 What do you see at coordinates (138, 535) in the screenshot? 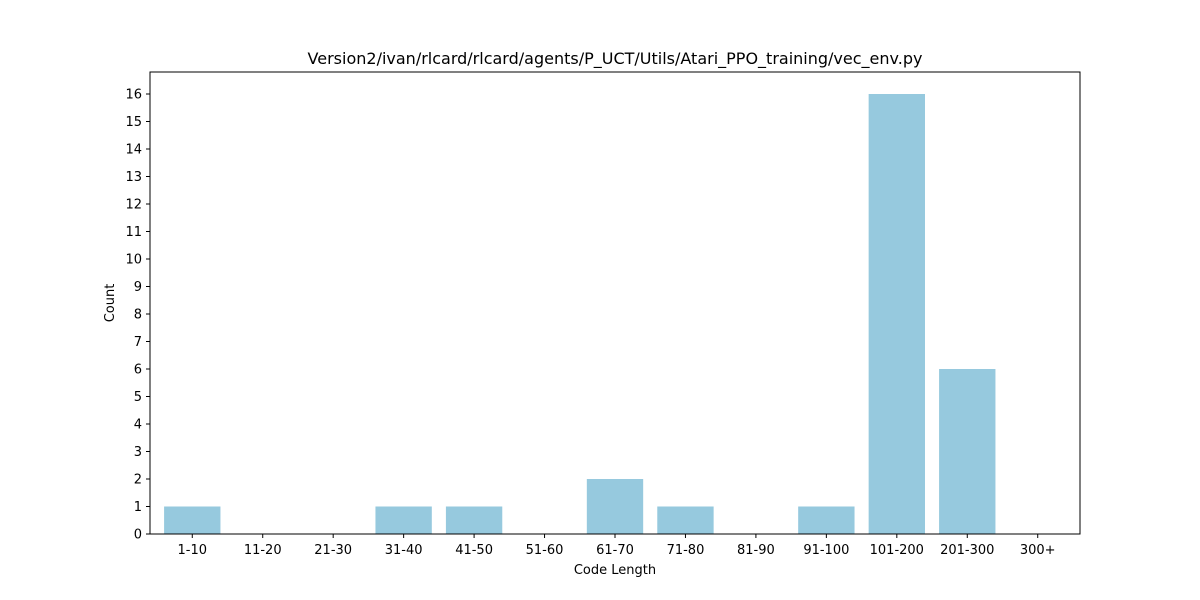
I see `y-tick-label: 0` at bounding box center [138, 535].